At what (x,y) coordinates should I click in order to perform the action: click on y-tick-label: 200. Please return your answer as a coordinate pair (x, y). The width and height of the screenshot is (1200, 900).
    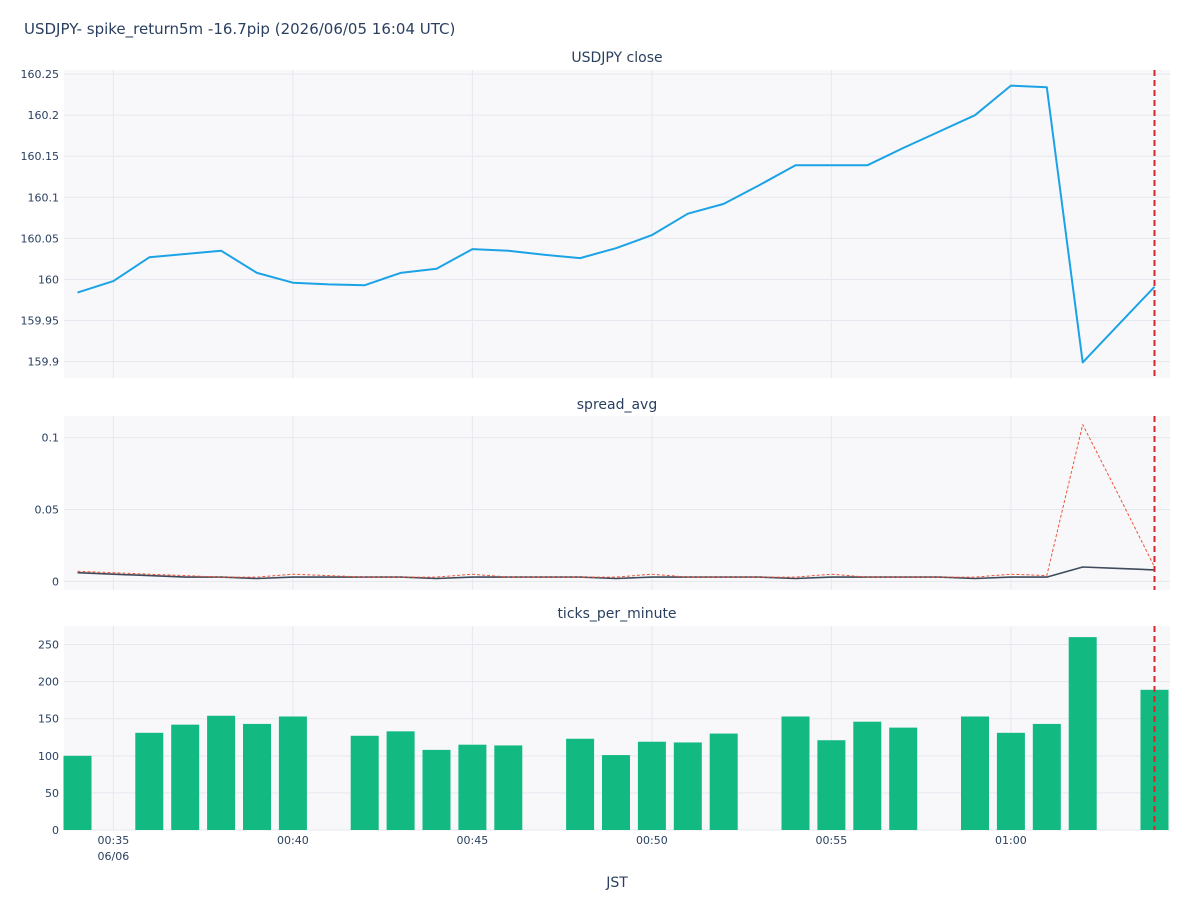
    Looking at the image, I should click on (48, 682).